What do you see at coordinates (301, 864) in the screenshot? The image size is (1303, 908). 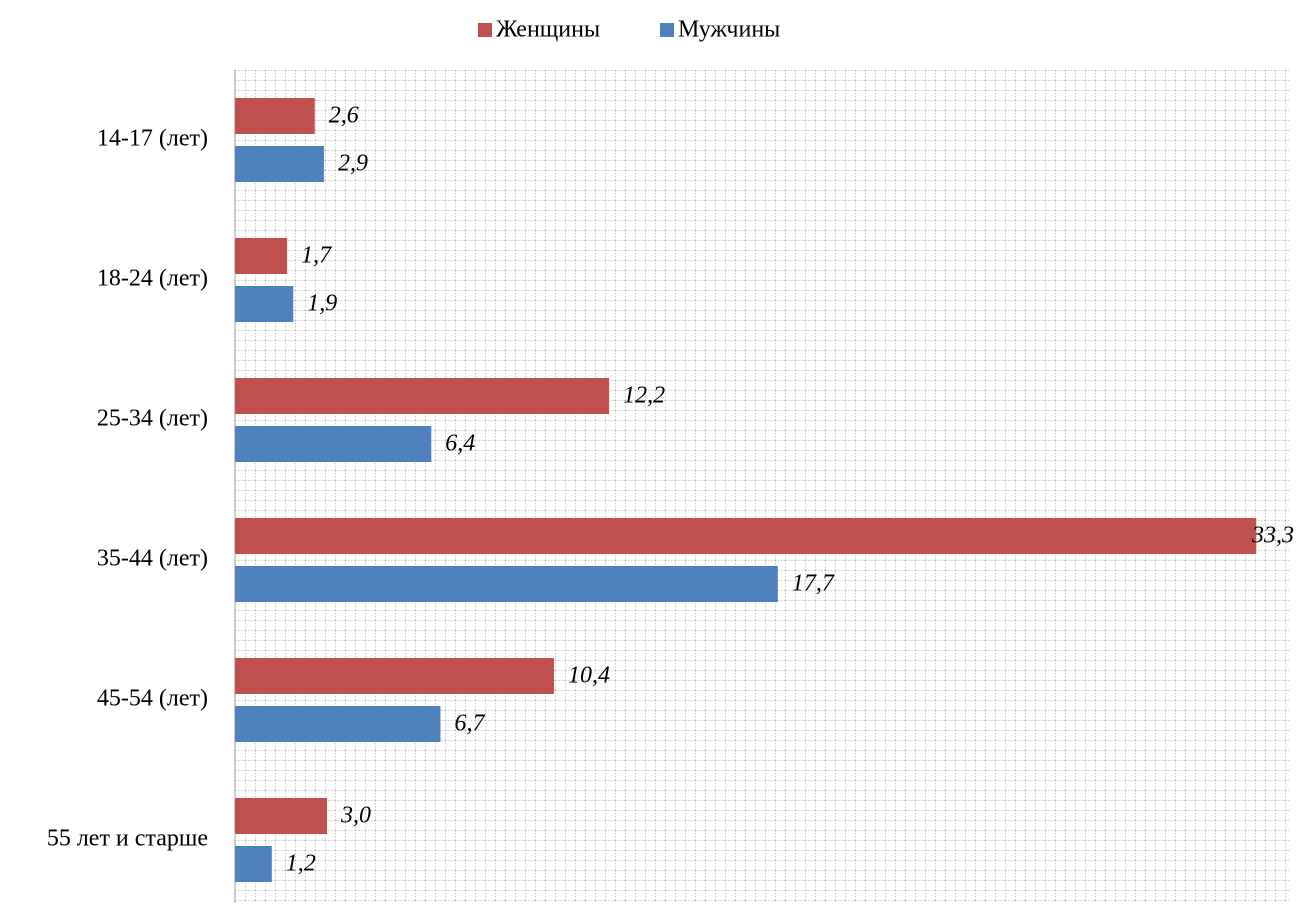 I see `data-label: 1,2` at bounding box center [301, 864].